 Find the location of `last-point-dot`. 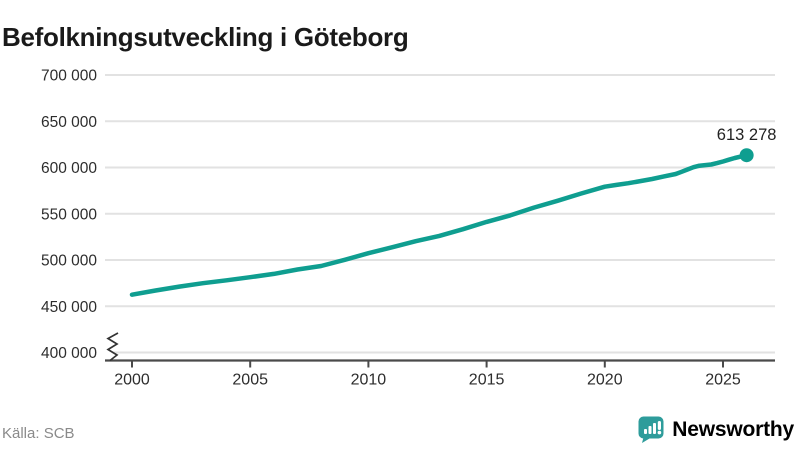

last-point-dot is located at coordinates (746, 155).